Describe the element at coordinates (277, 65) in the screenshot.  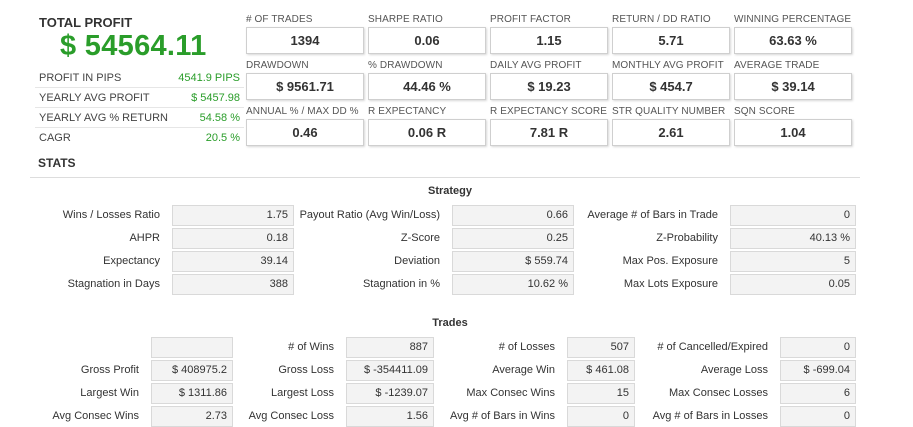
I see `metric-label: DRAWDOWN` at that location.